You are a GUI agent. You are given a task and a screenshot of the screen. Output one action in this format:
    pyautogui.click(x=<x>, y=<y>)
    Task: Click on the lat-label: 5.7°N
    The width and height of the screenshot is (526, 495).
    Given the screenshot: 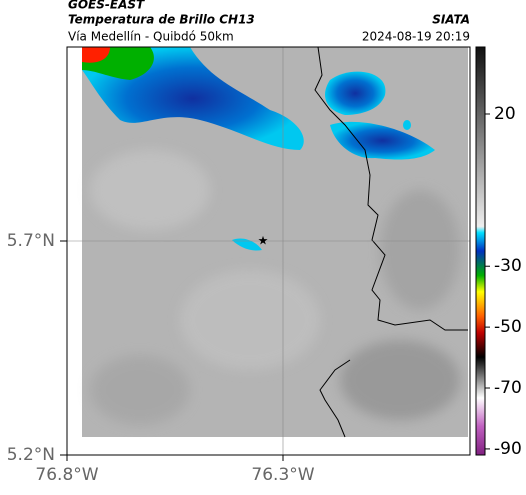 What is the action you would take?
    pyautogui.click(x=31, y=241)
    